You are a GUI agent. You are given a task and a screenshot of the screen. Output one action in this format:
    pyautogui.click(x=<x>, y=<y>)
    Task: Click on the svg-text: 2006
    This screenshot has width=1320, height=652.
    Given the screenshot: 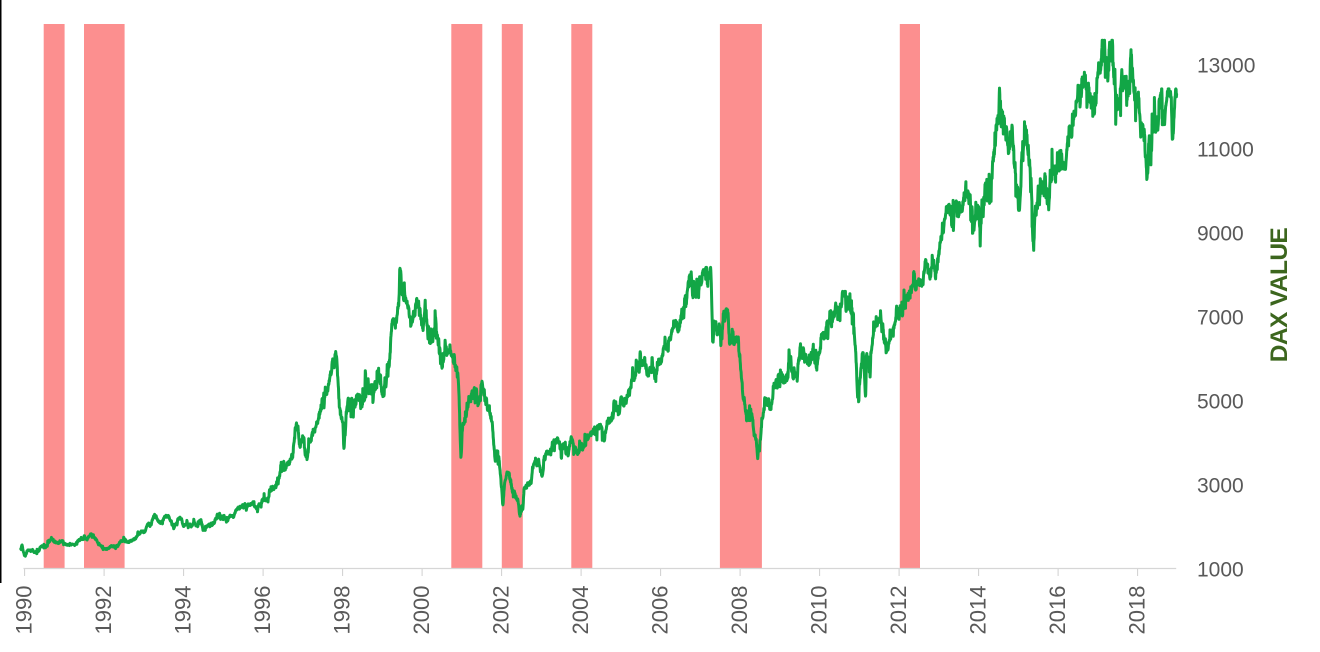 What is the action you would take?
    pyautogui.click(x=660, y=610)
    